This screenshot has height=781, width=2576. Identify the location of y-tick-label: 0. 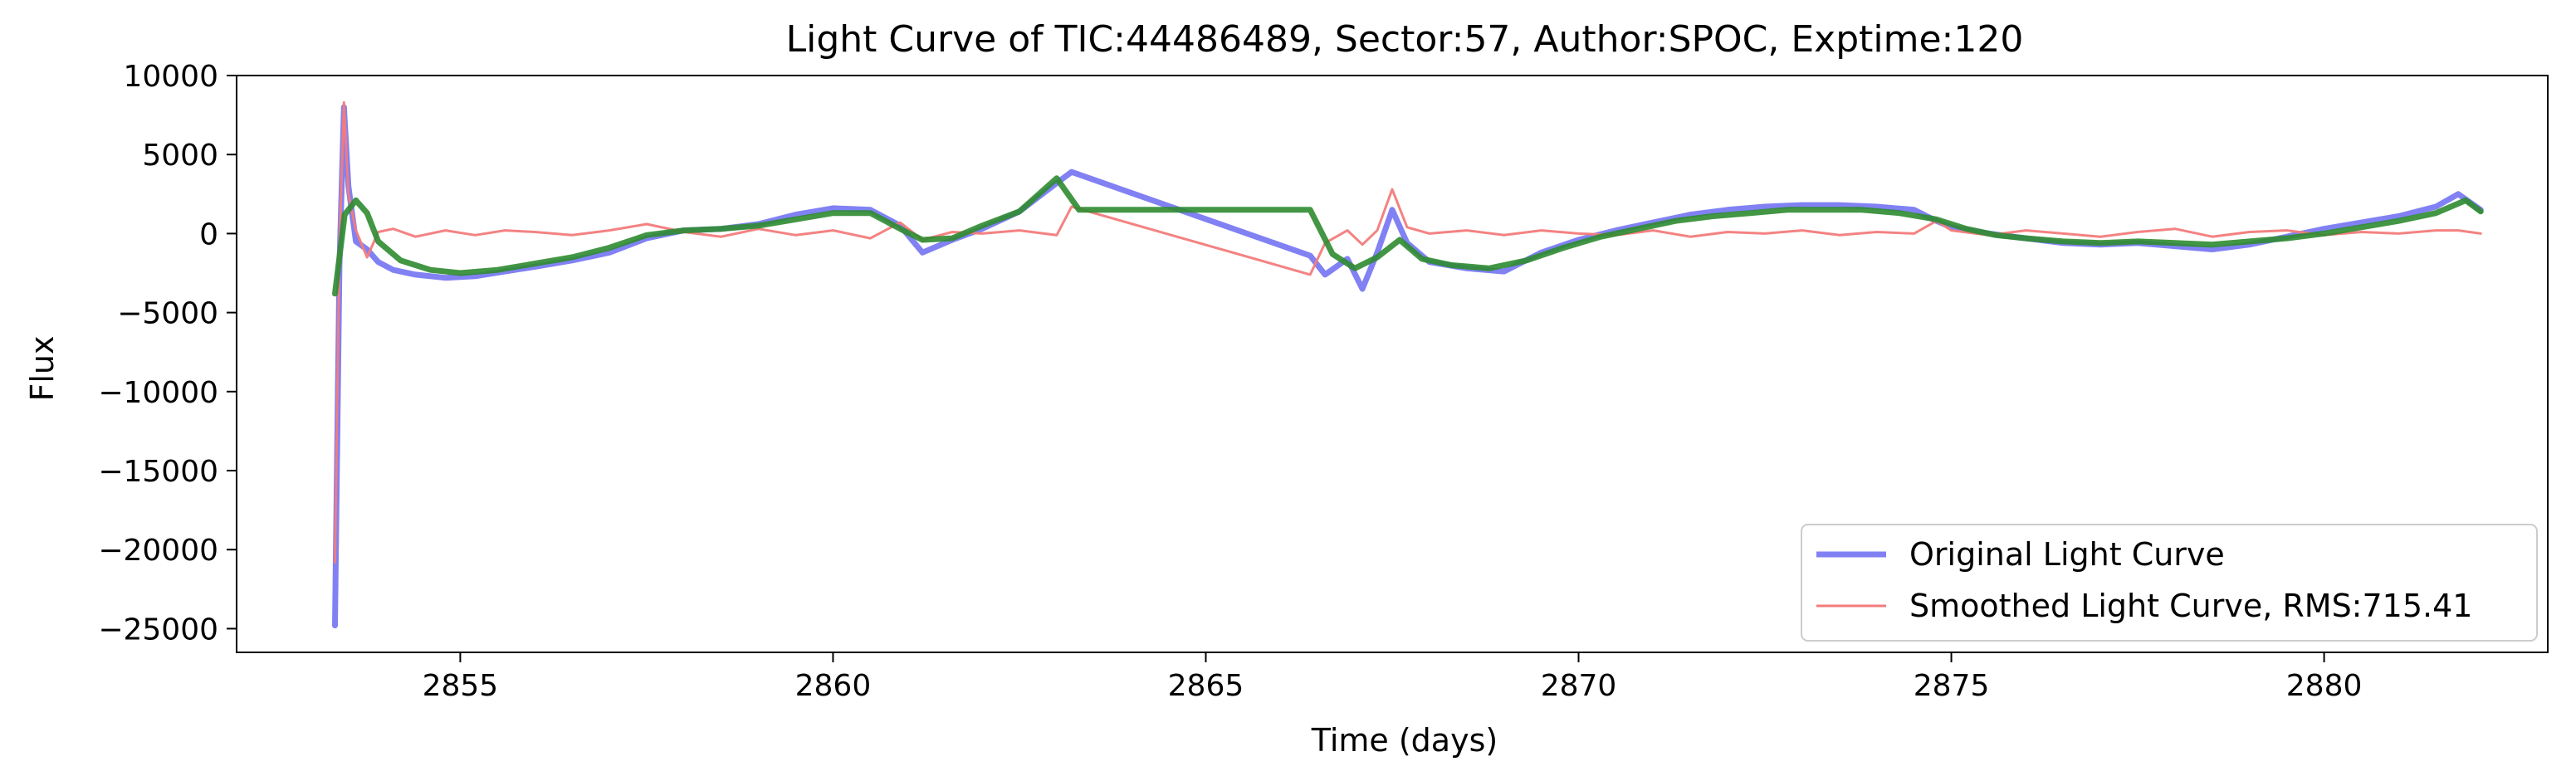
(208, 234).